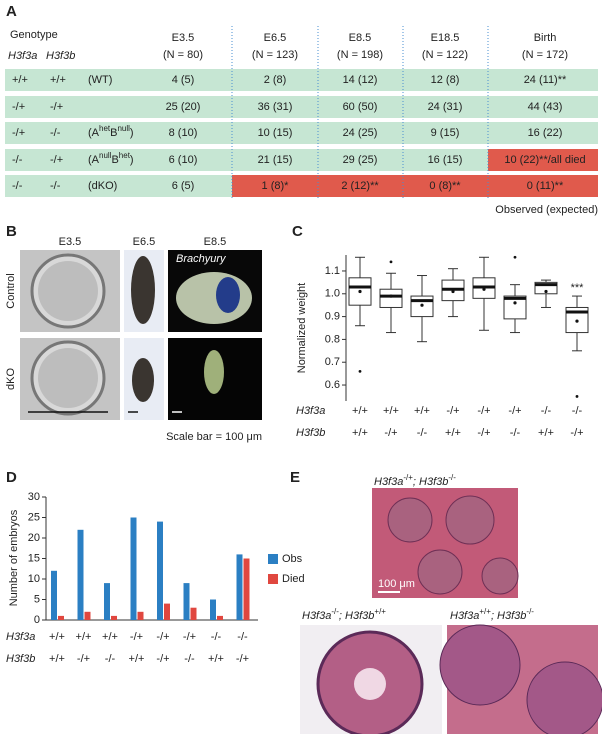  Describe the element at coordinates (332, 362) in the screenshot. I see `y-tick-label: 0.7` at that location.